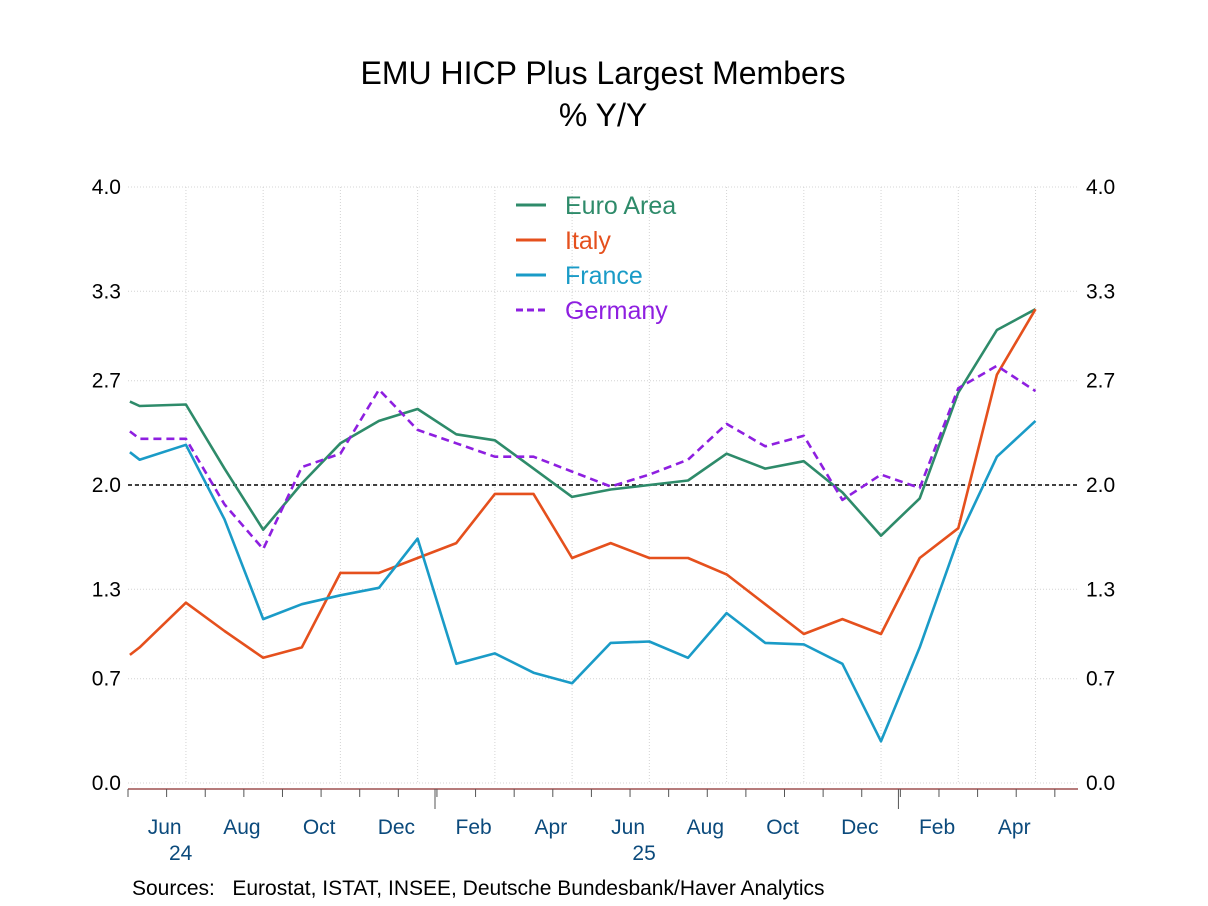  I want to click on y-tick-label-right: 1.3, so click(1100, 589).